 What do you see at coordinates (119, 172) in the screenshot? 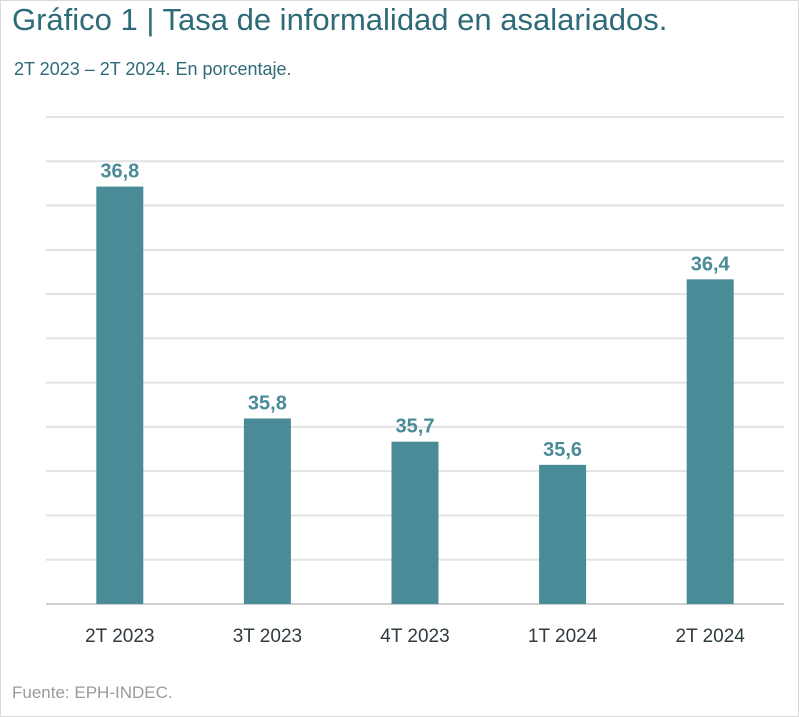
I see `data-label: 36,8` at bounding box center [119, 172].